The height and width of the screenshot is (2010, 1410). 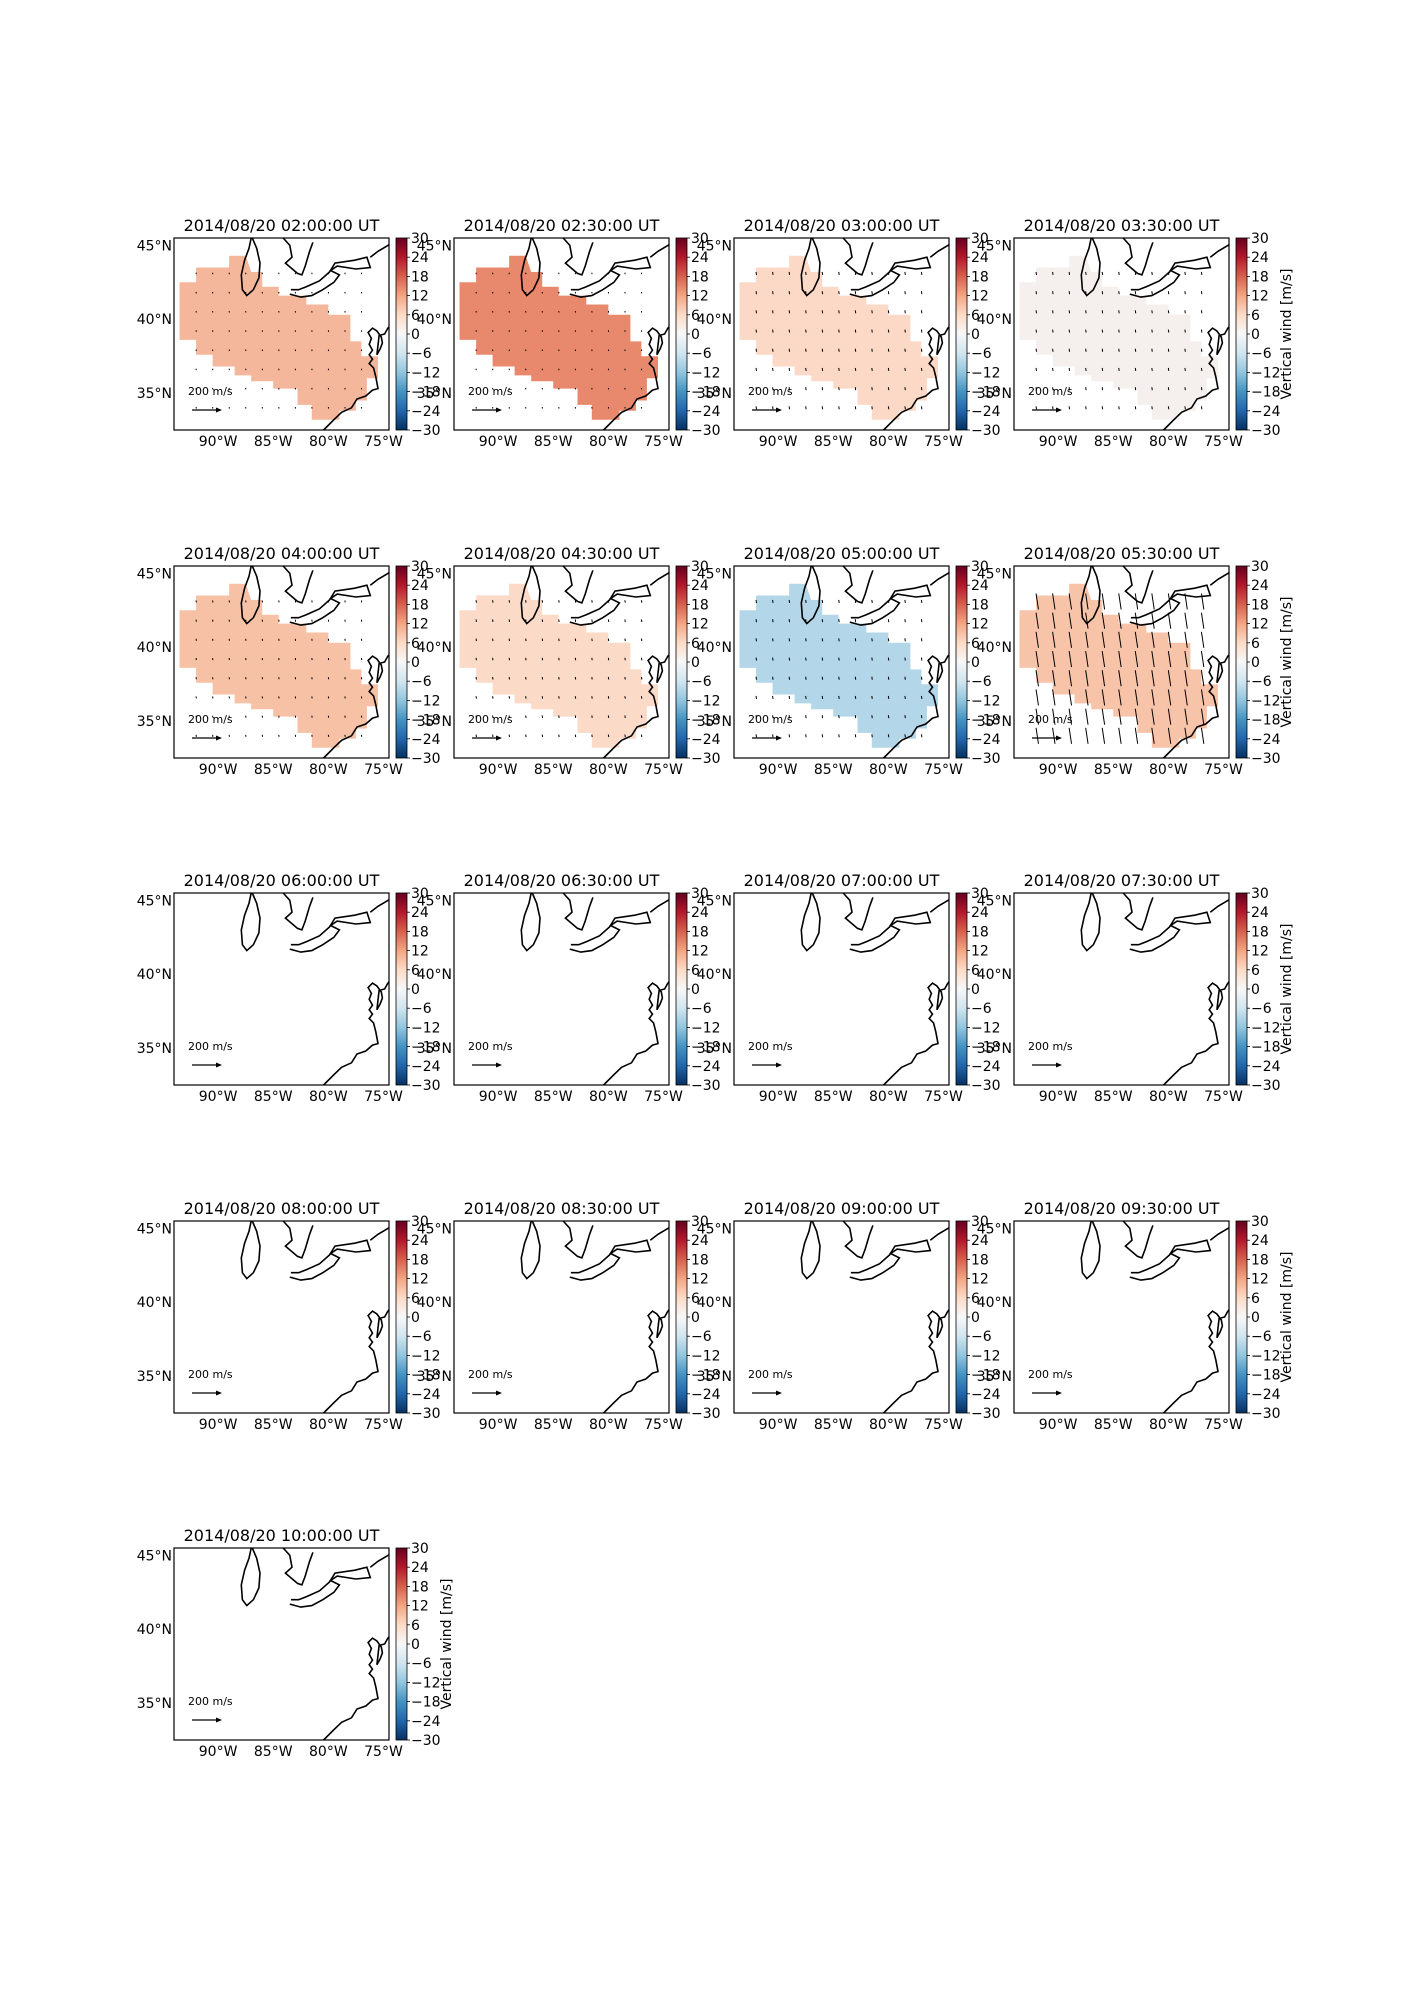 I want to click on panel-title: 2014/08/20 08:00:00 UT, so click(x=282, y=1208).